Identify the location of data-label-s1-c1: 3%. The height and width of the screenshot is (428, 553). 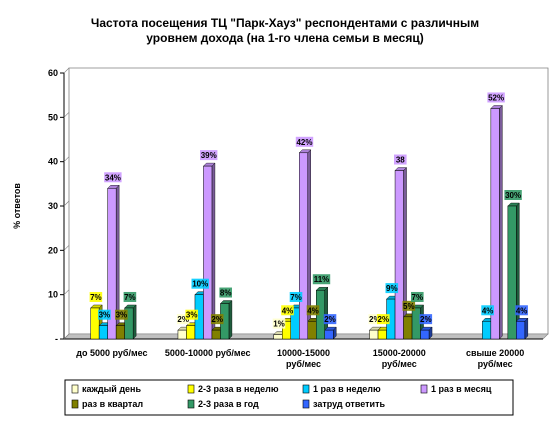
(192, 315).